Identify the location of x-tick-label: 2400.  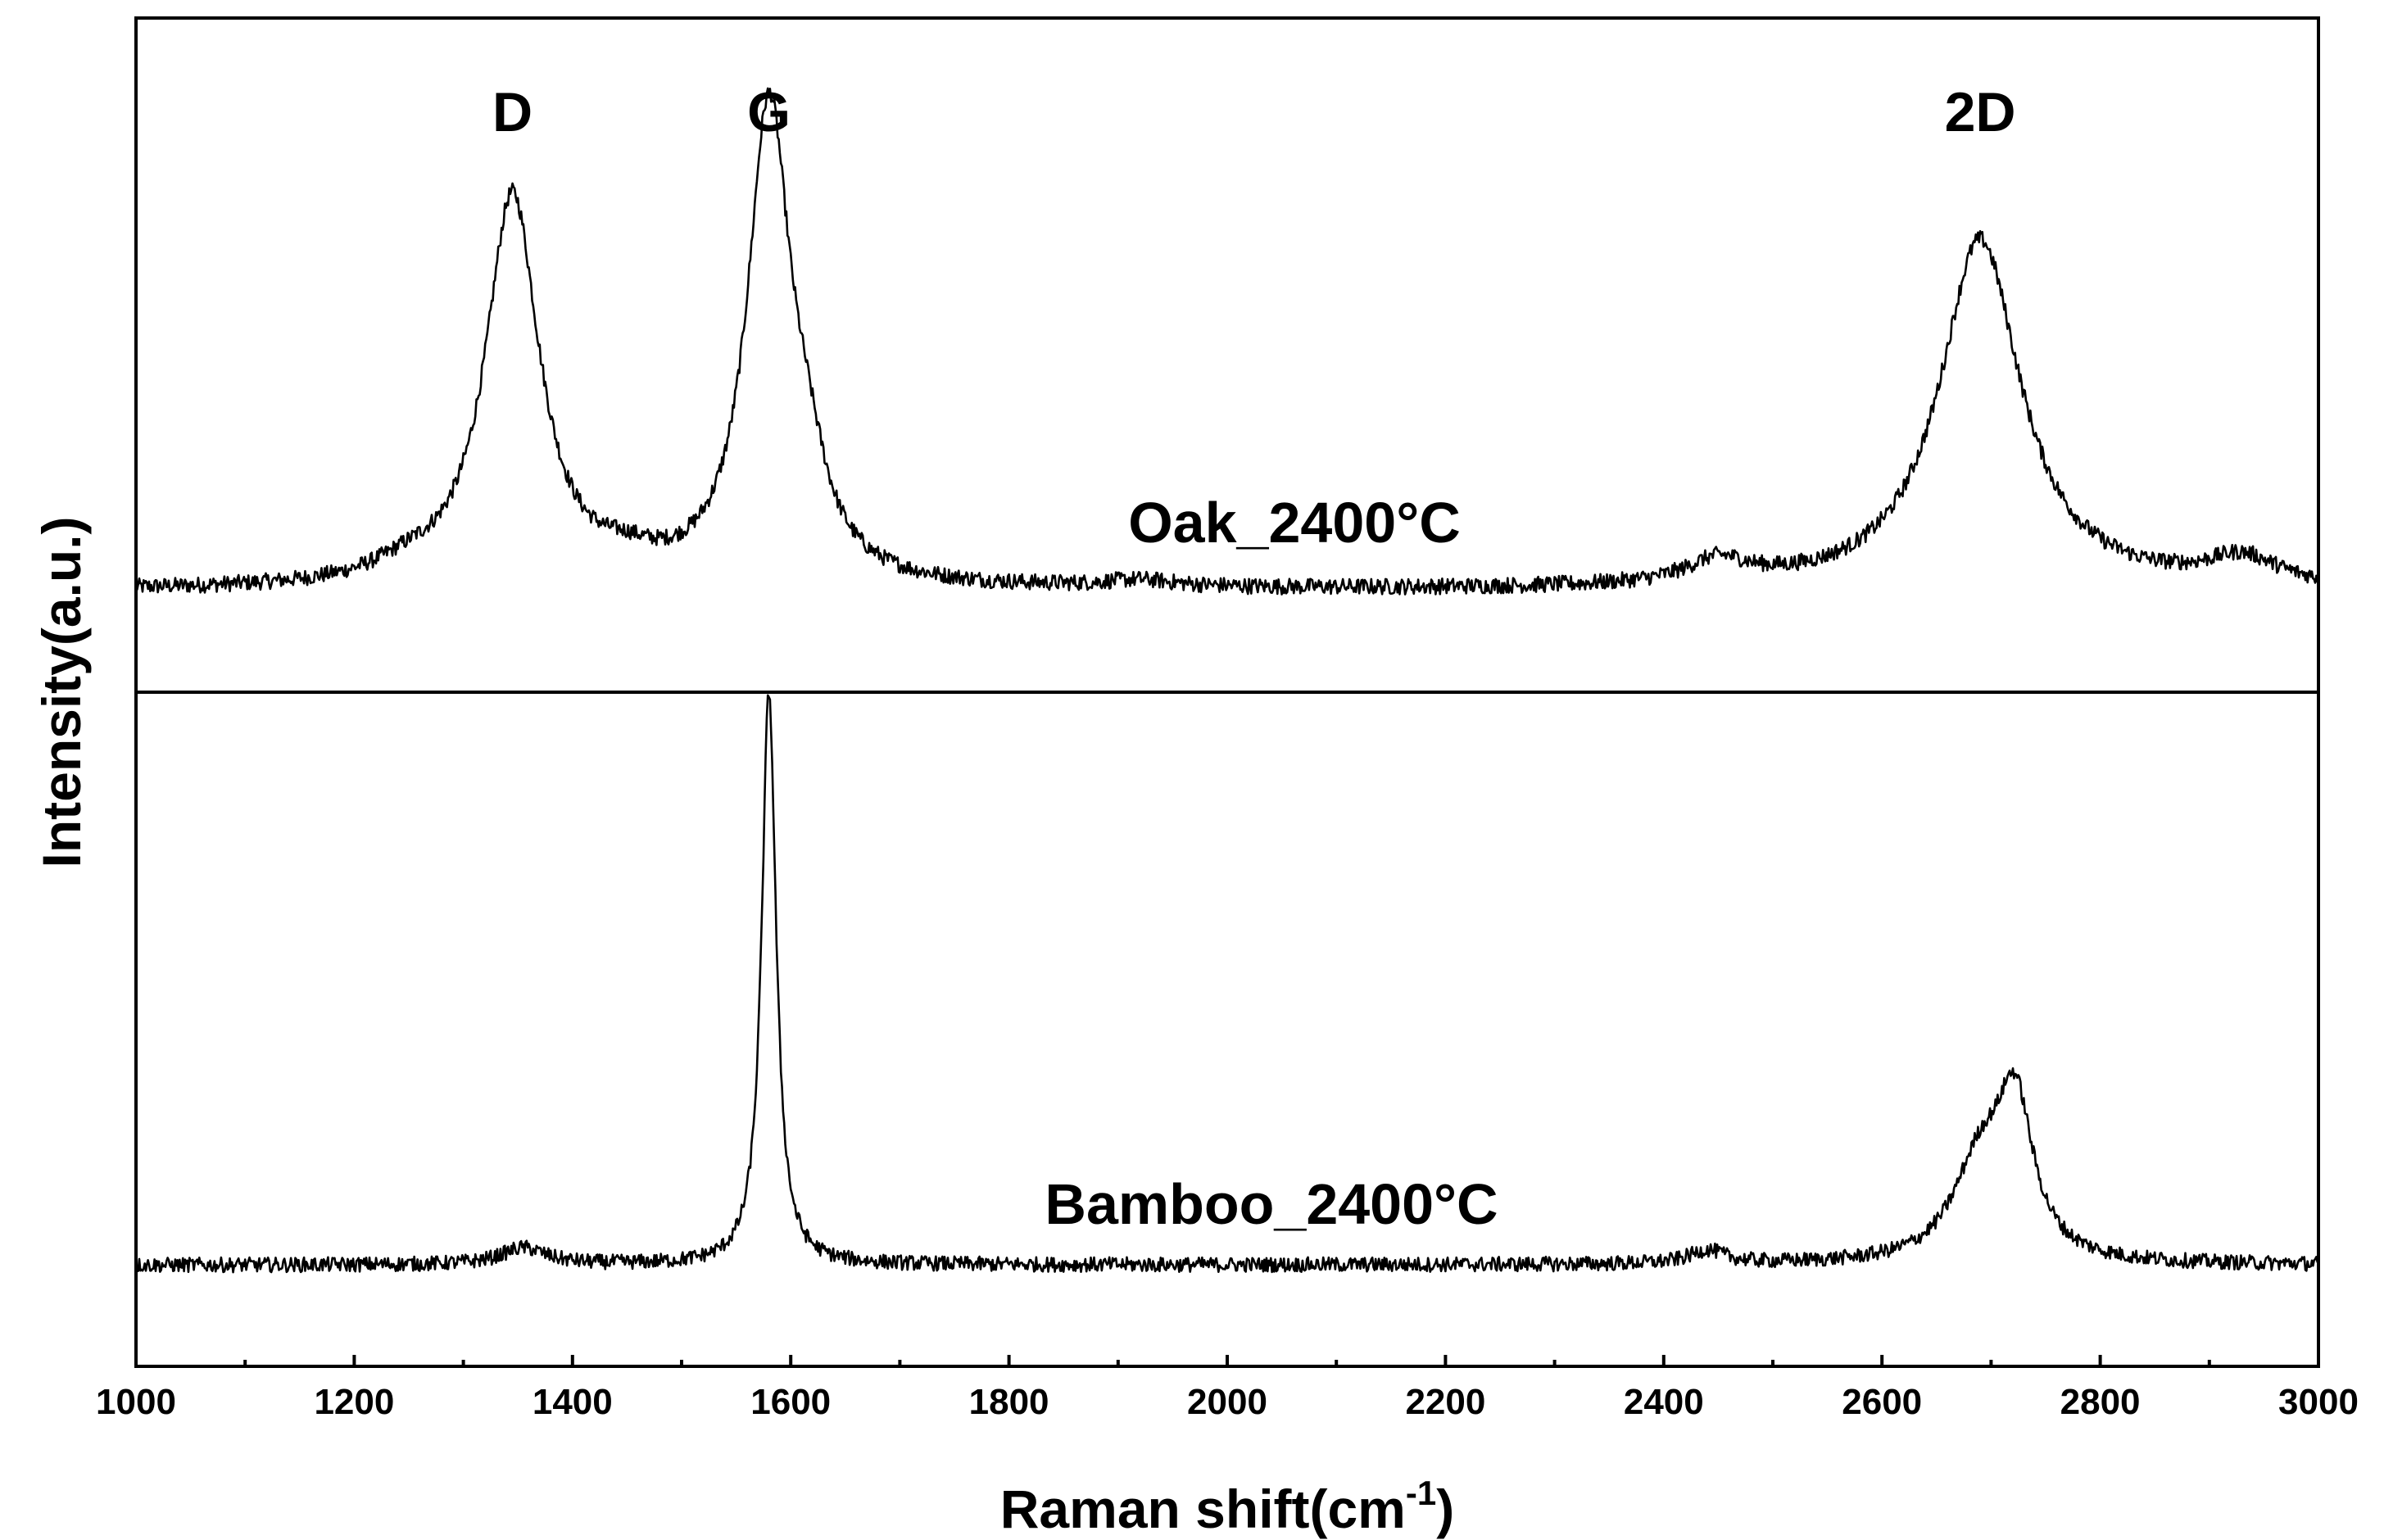
(1664, 1402).